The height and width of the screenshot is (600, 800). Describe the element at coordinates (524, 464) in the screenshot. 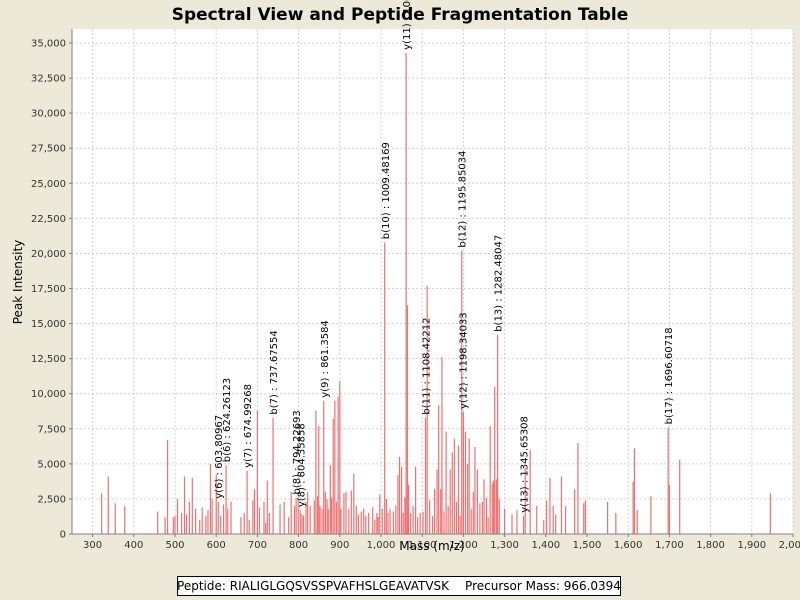

I see `peak-annotation-label: y(13) : 1345.65308` at that location.